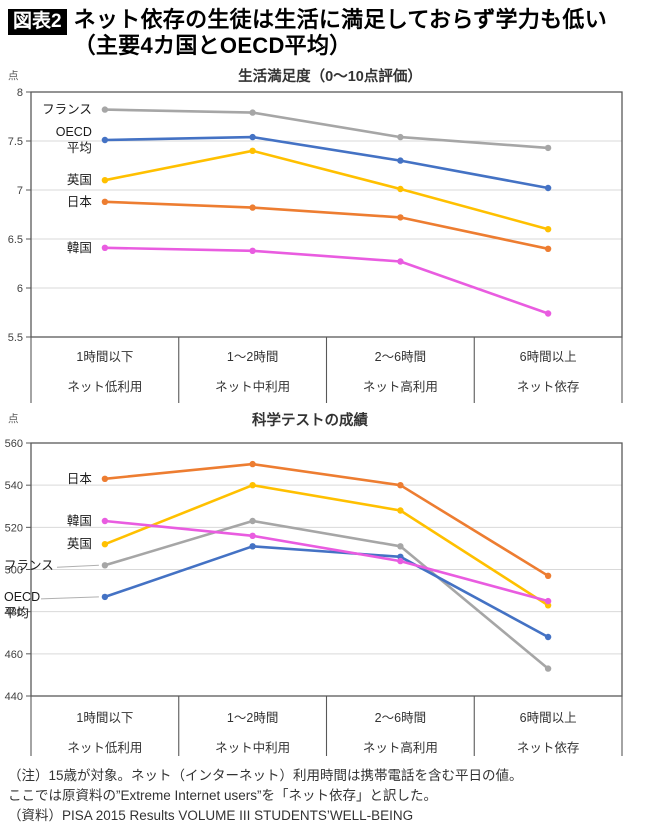 The image size is (670, 831). Describe the element at coordinates (20, 93) in the screenshot. I see `y-tick-label: 8` at that location.